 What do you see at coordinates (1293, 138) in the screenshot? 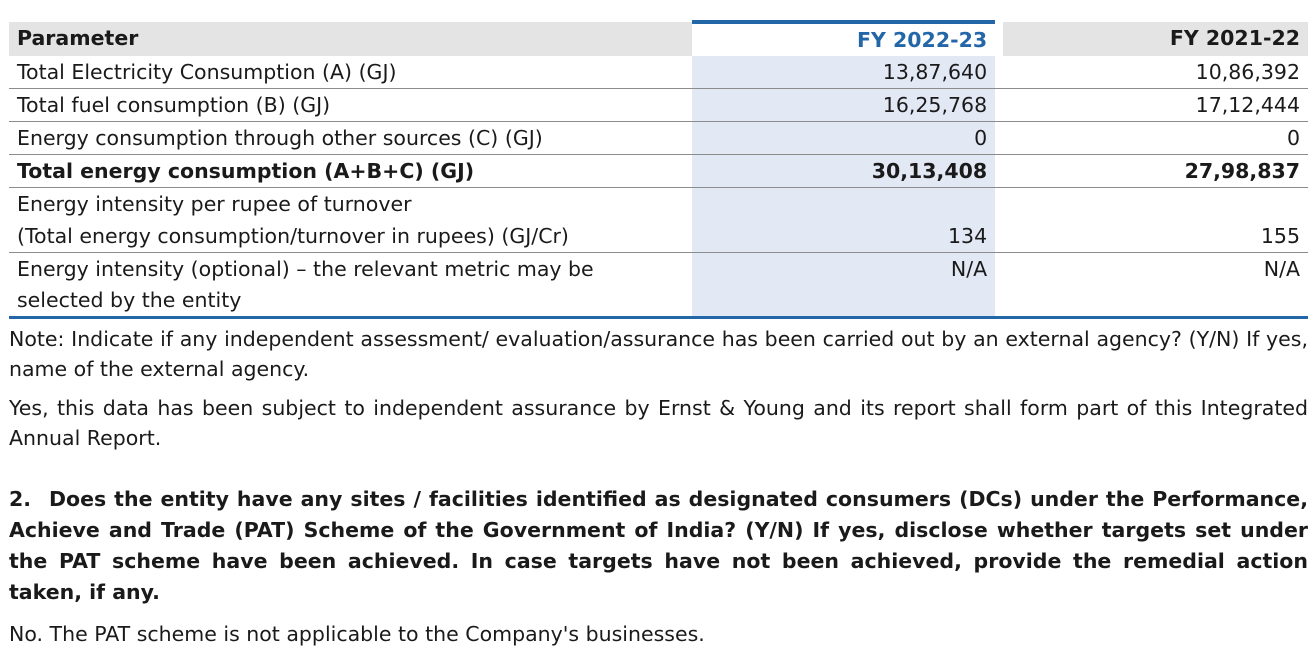
I see `row-value-fy-2021-22: 0` at bounding box center [1293, 138].